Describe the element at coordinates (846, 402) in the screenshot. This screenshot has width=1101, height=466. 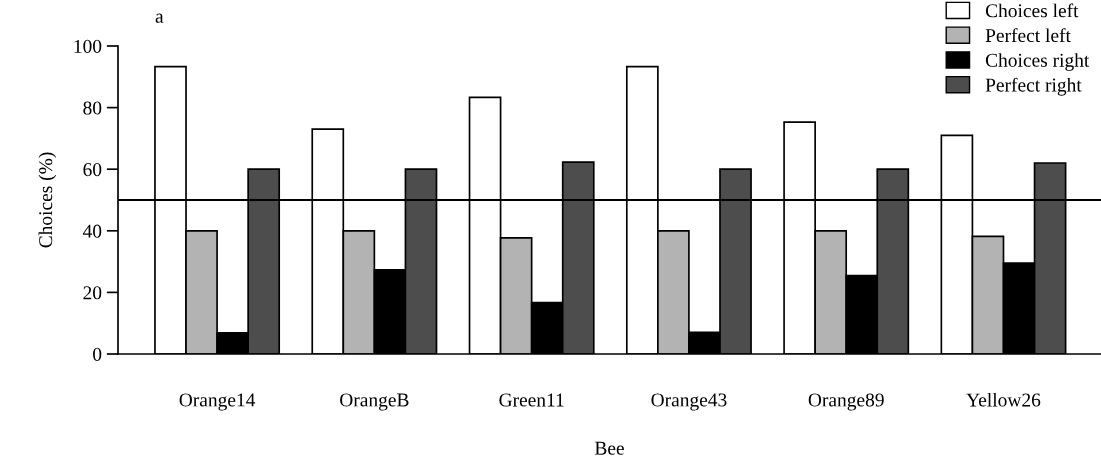
I see `x-tick-label: Orange89` at that location.